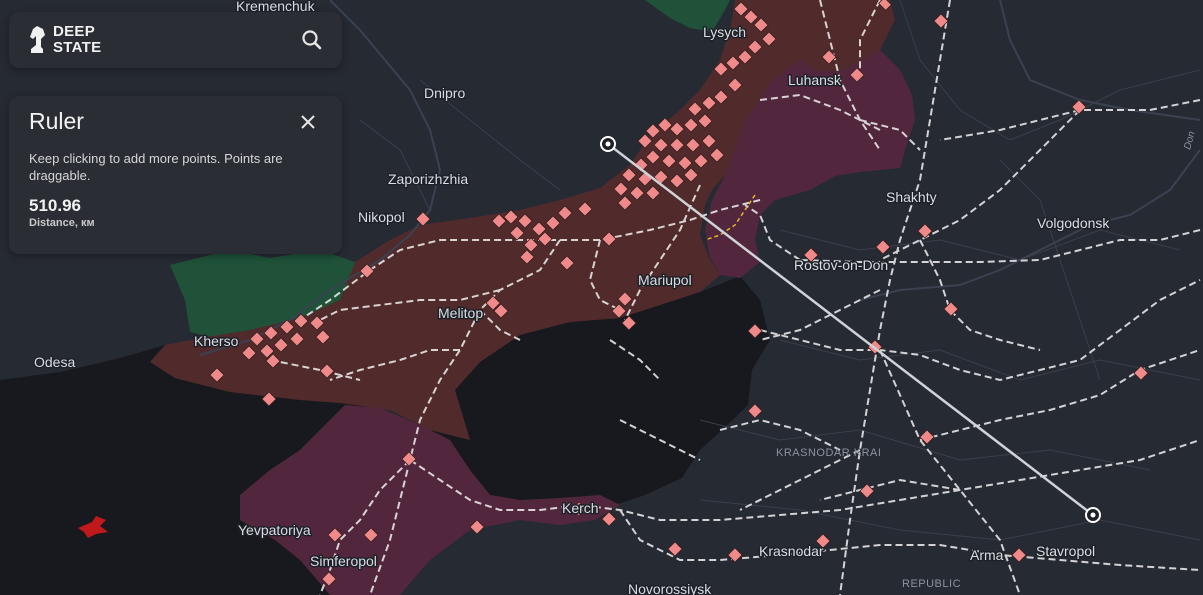 This screenshot has height=595, width=1203. Describe the element at coordinates (444, 93) in the screenshot. I see `city-label-dnipro: Dnipro` at that location.